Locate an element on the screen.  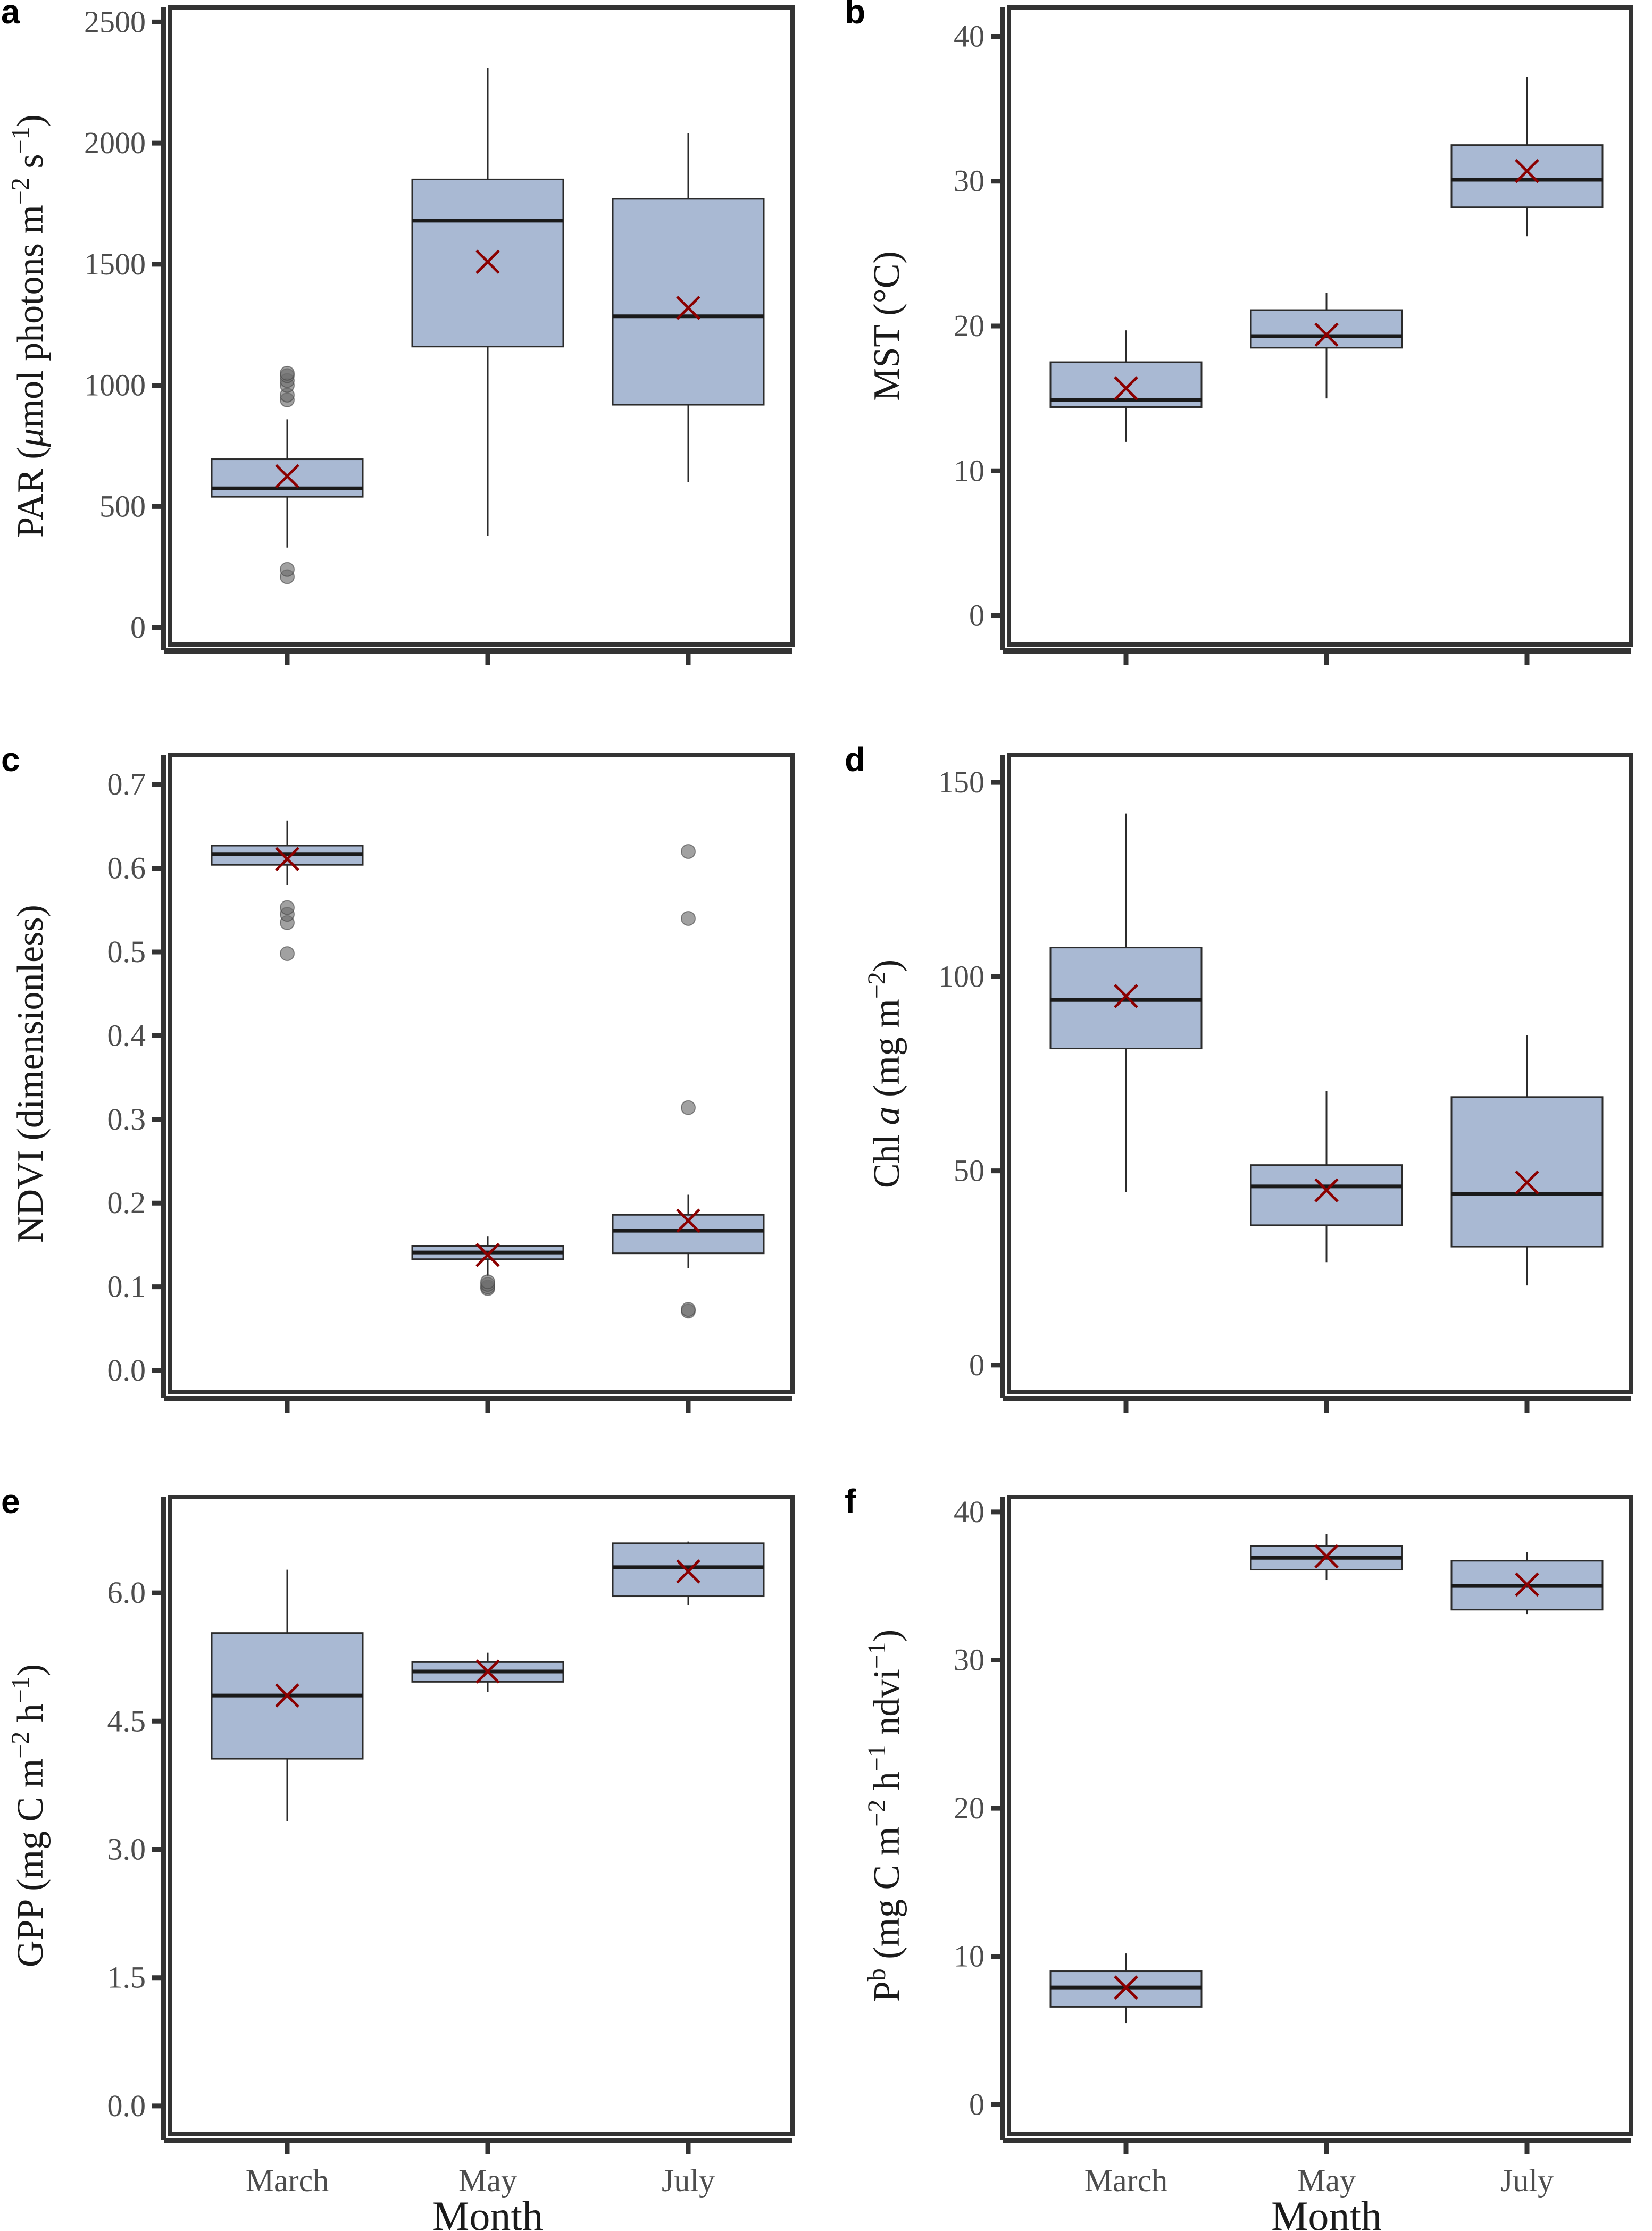
y-tick-label: 1000 is located at coordinates (115, 385).